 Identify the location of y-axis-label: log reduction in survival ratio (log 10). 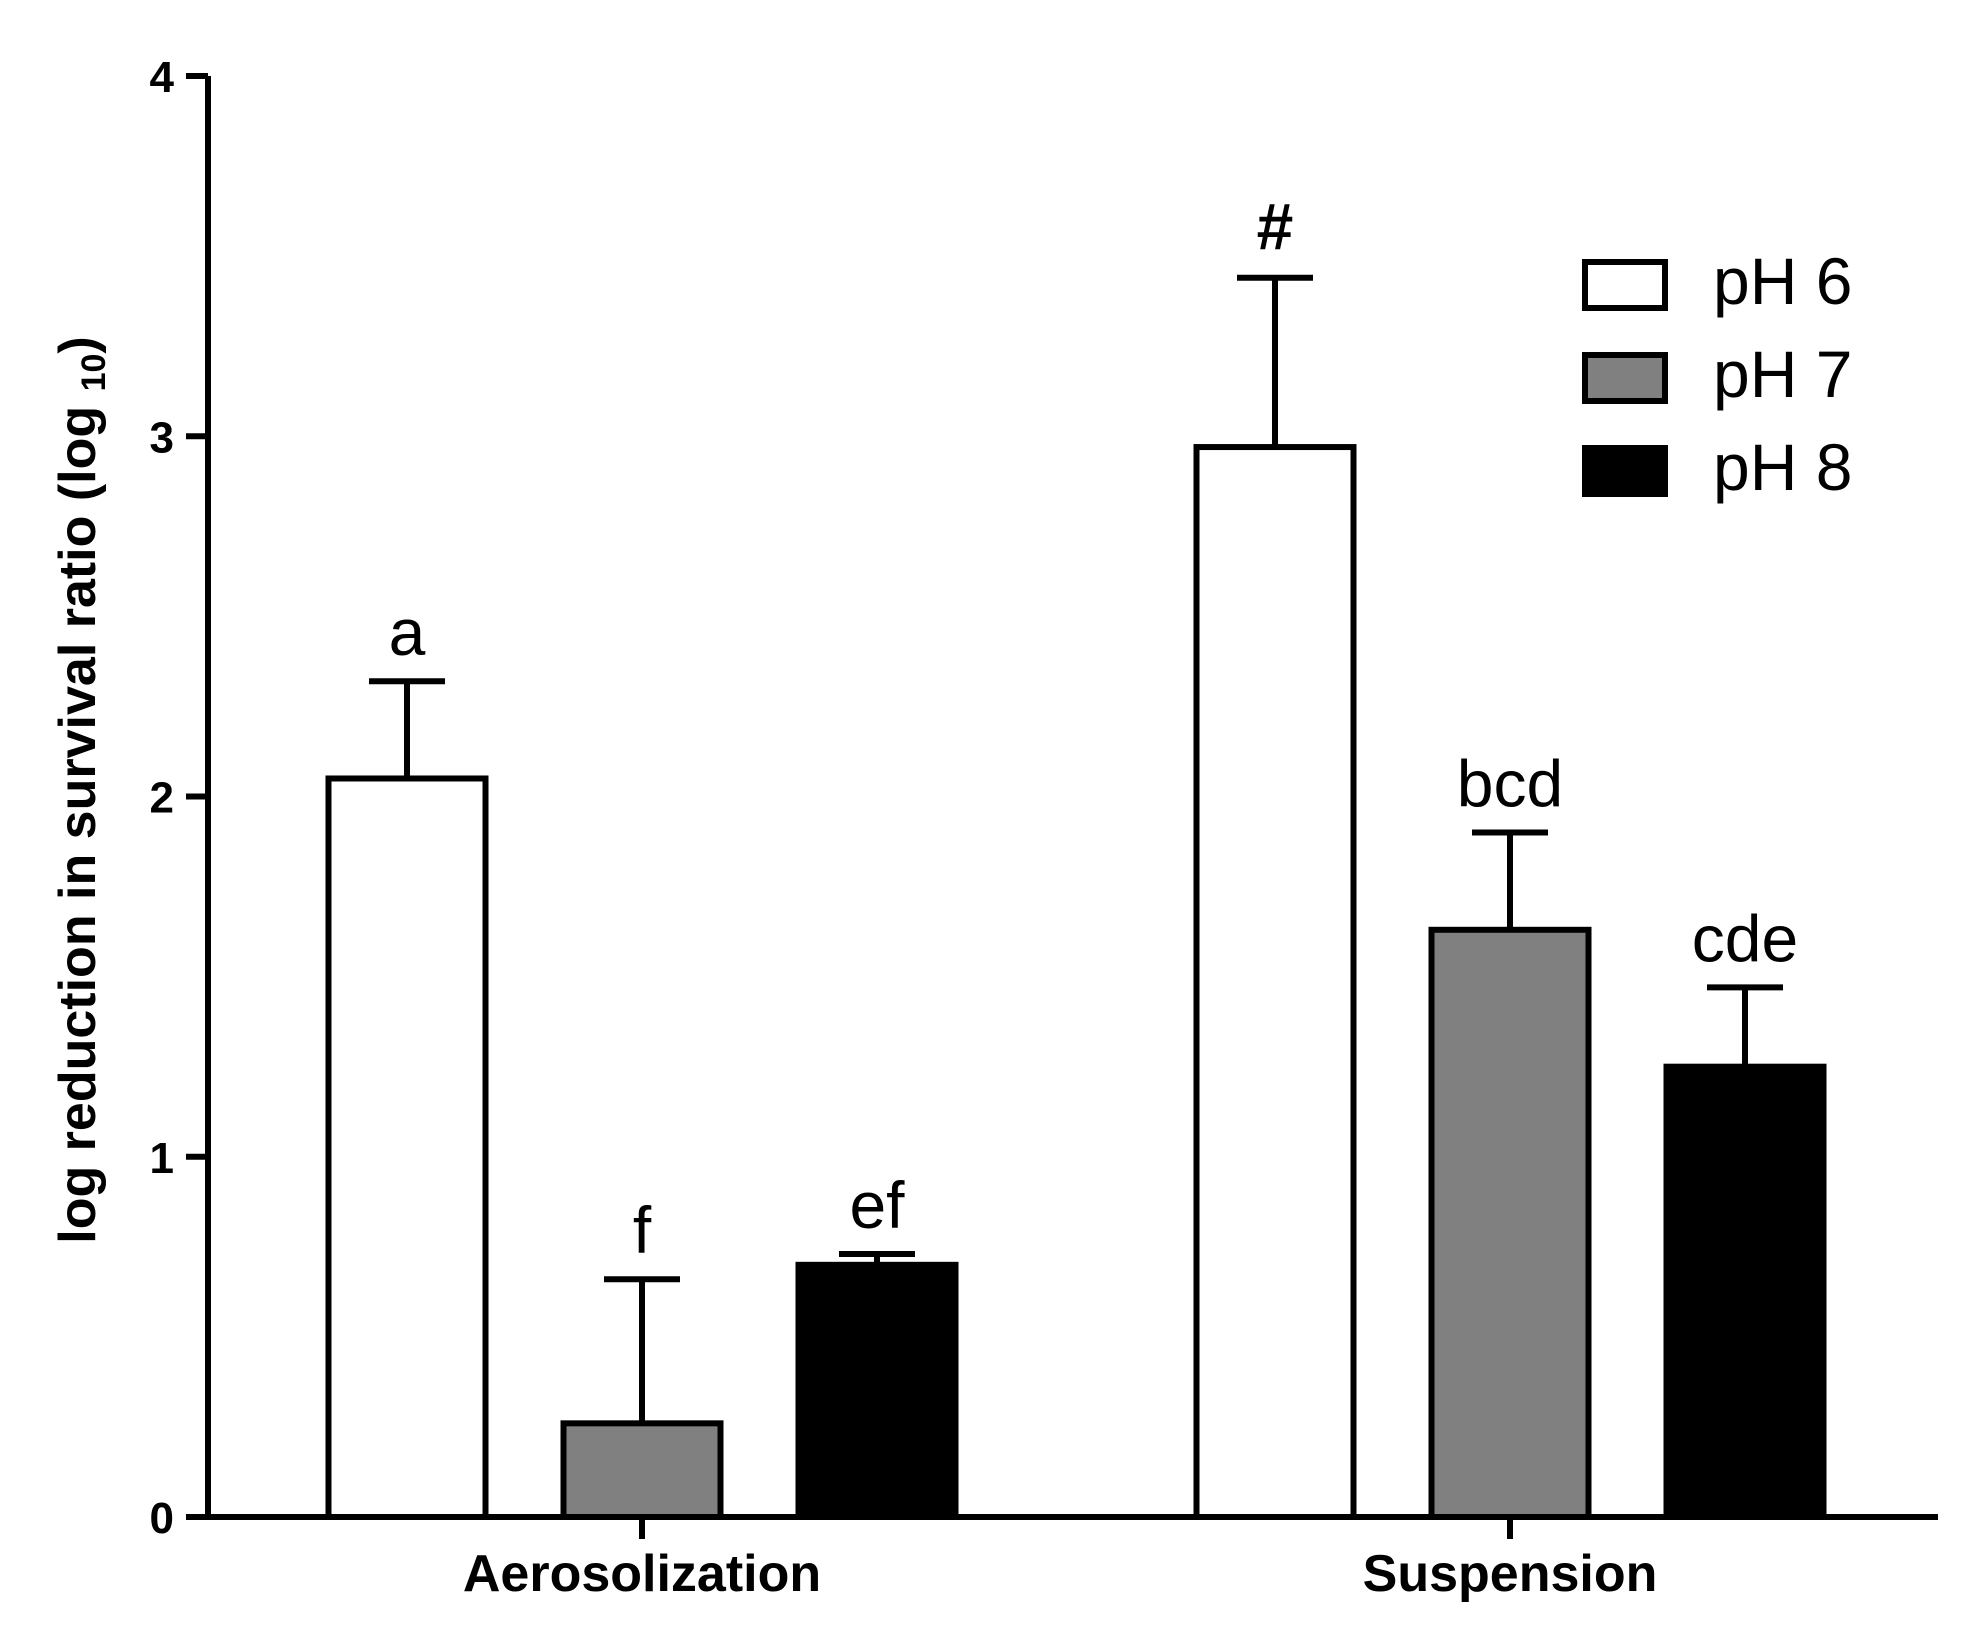
(81, 789).